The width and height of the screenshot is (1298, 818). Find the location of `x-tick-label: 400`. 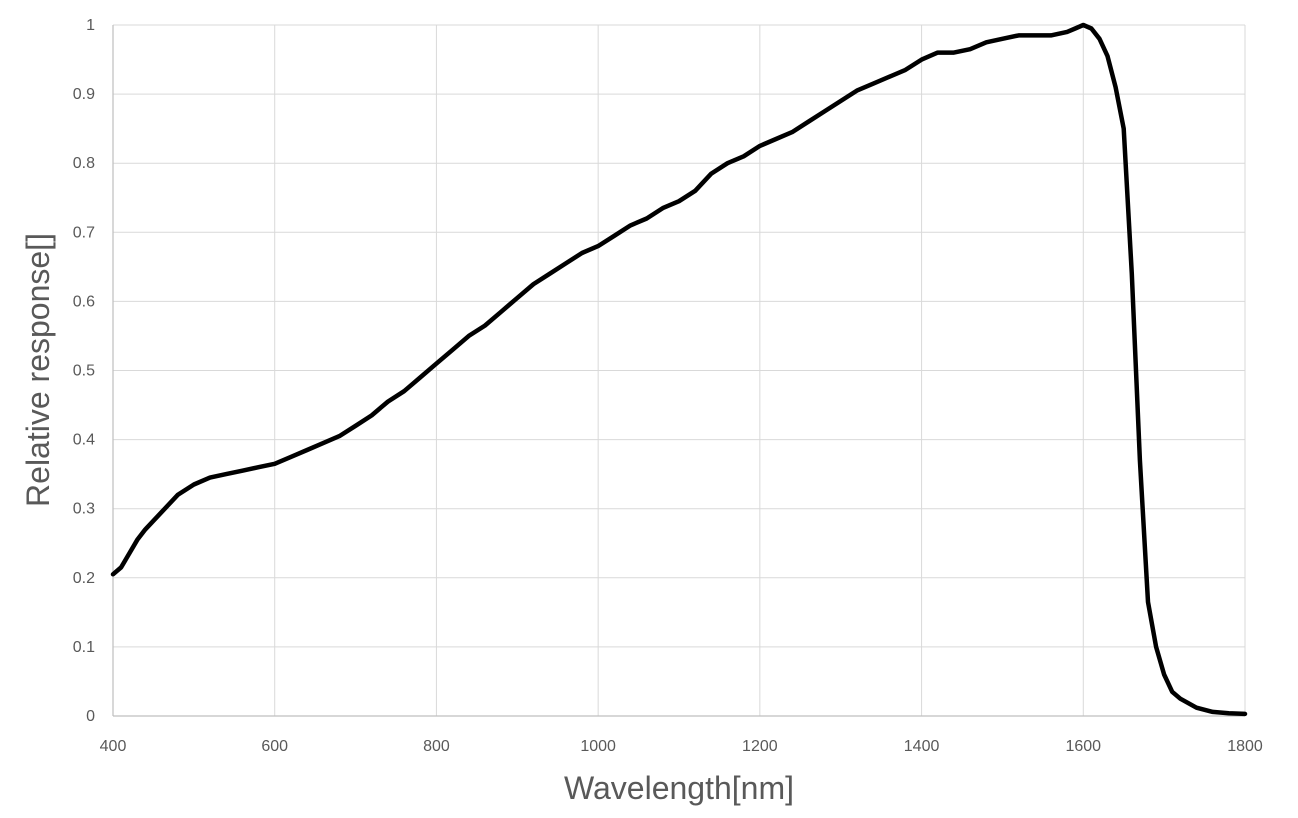

x-tick-label: 400 is located at coordinates (113, 746).